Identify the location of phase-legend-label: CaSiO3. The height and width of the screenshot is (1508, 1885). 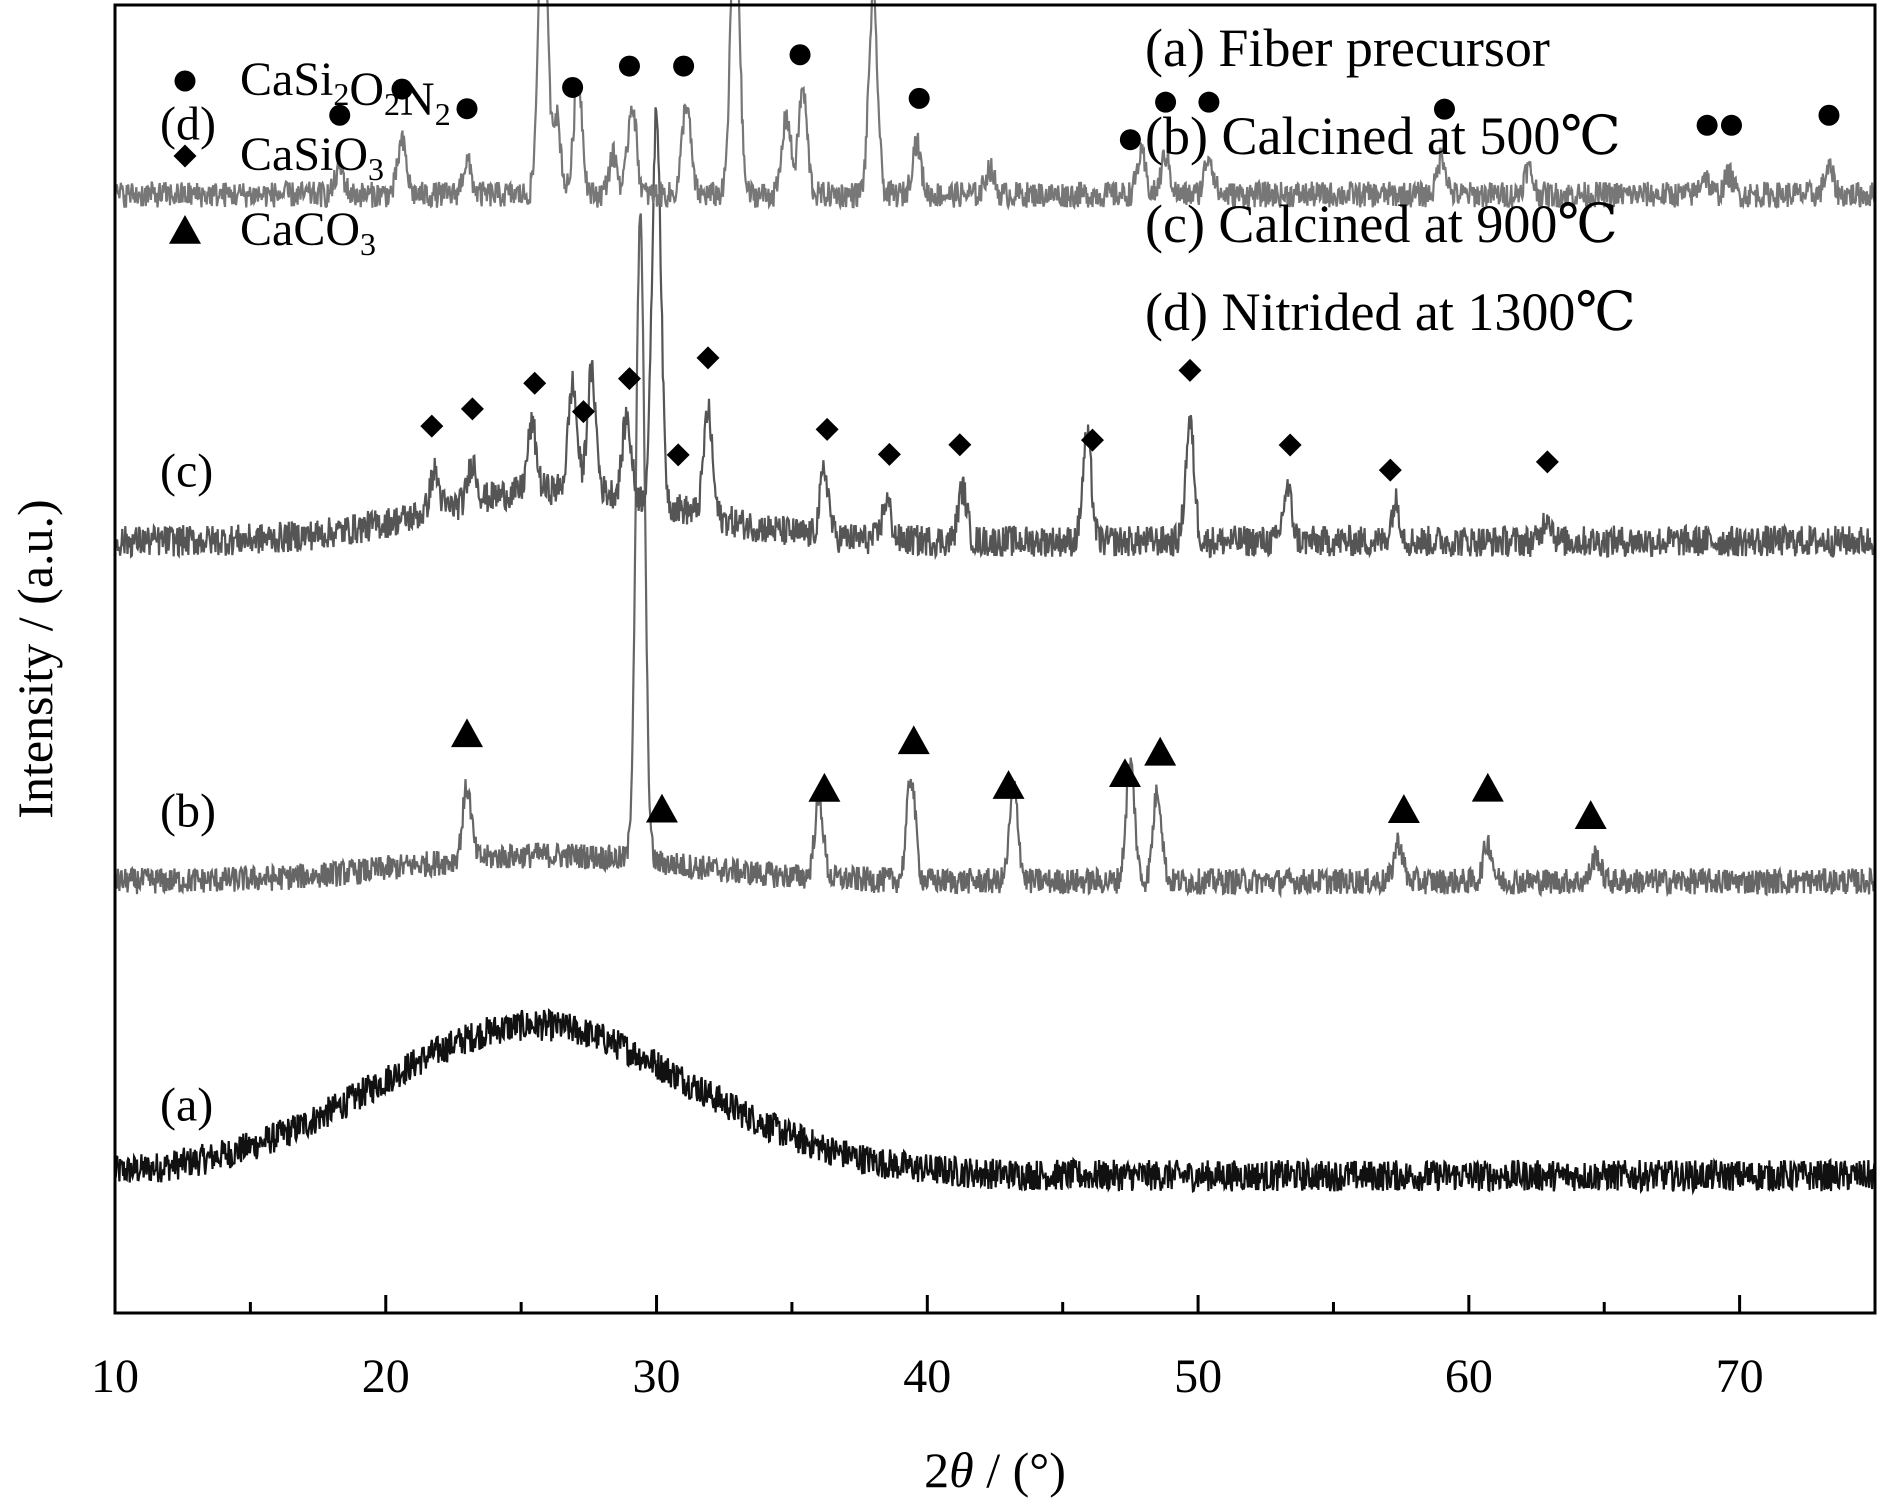
(312, 157).